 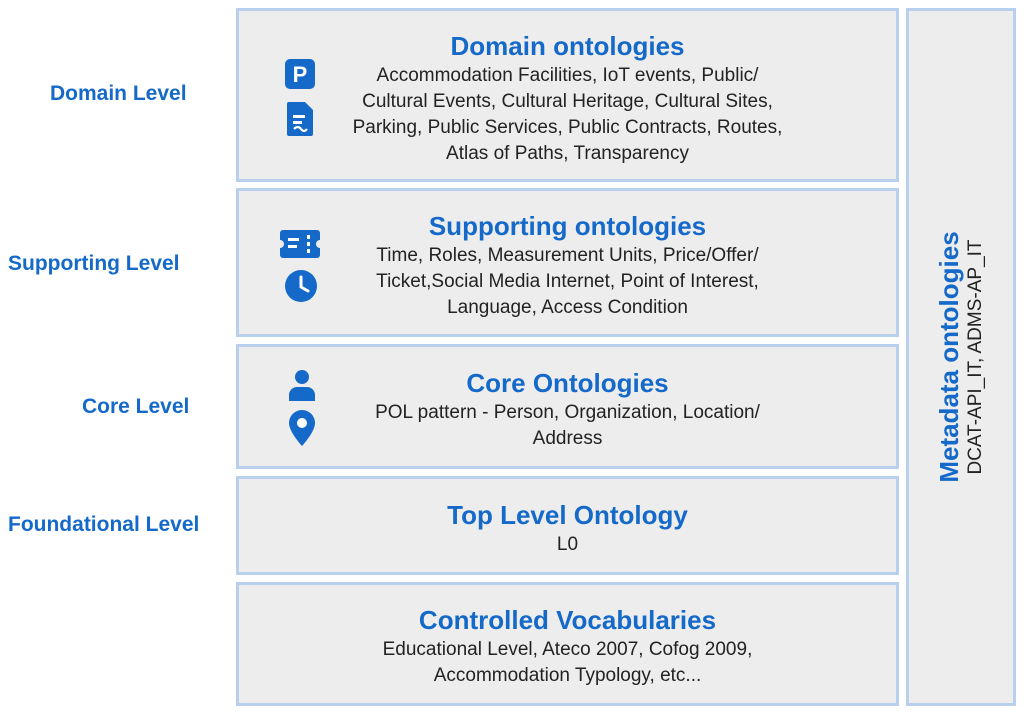 I want to click on document-icon, so click(x=300, y=121).